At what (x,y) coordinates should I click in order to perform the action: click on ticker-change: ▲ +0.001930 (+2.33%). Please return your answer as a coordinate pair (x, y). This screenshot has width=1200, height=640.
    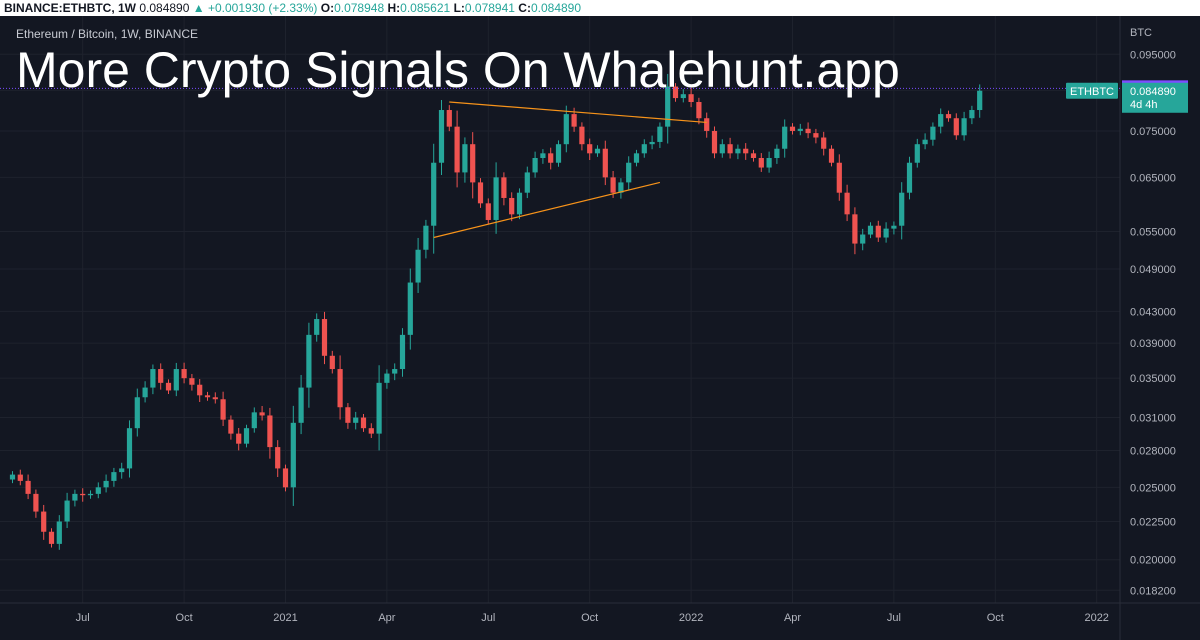
    Looking at the image, I should click on (255, 8).